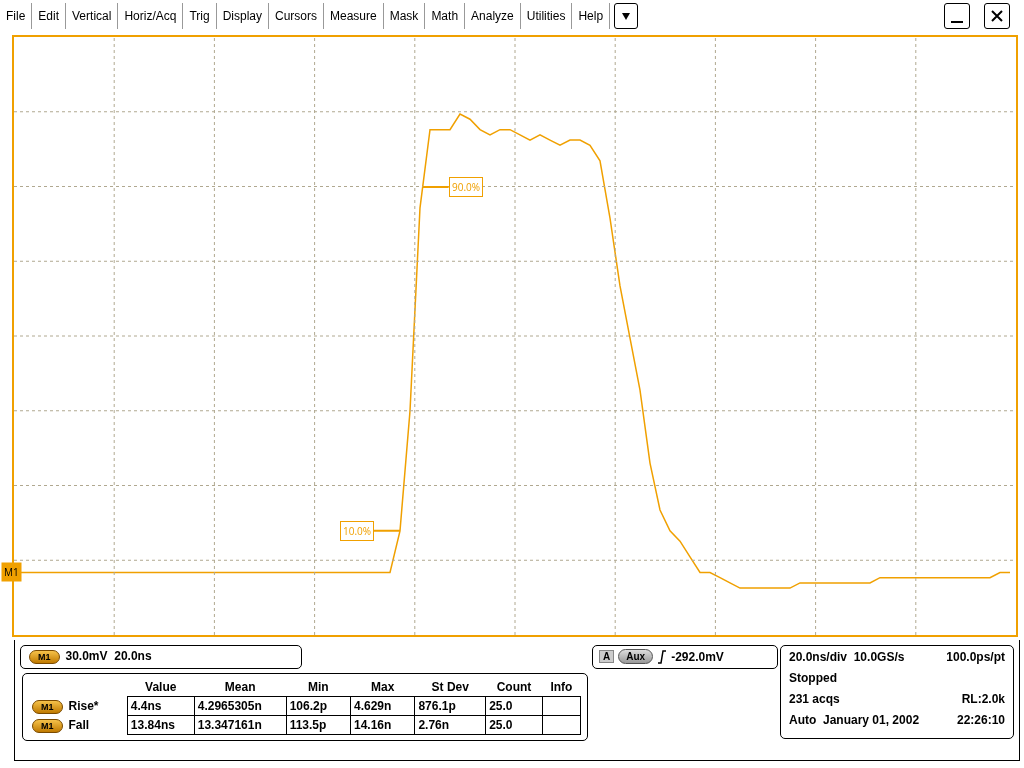 The height and width of the screenshot is (768, 1024). What do you see at coordinates (240, 706) in the screenshot?
I see `text: 4.2965305n` at bounding box center [240, 706].